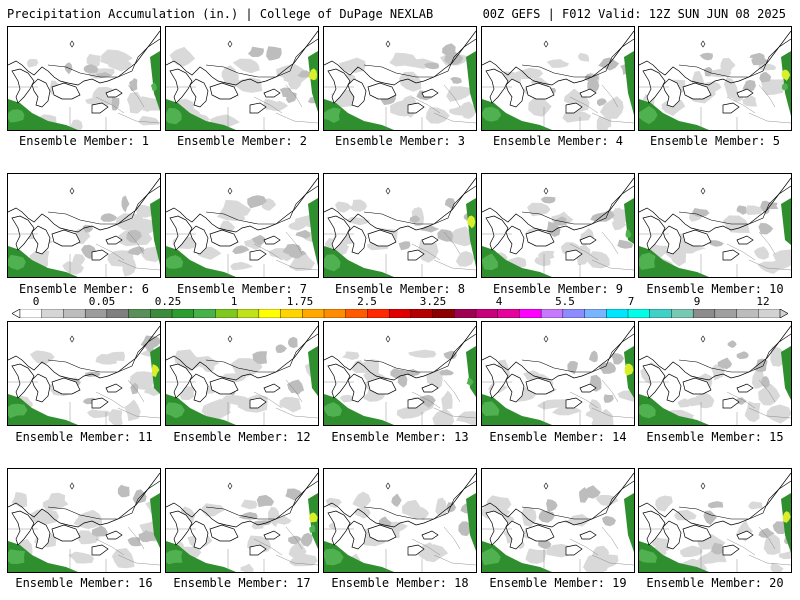 This screenshot has width=800, height=600. I want to click on colorbar-tick-label: 1.75, so click(300, 301).